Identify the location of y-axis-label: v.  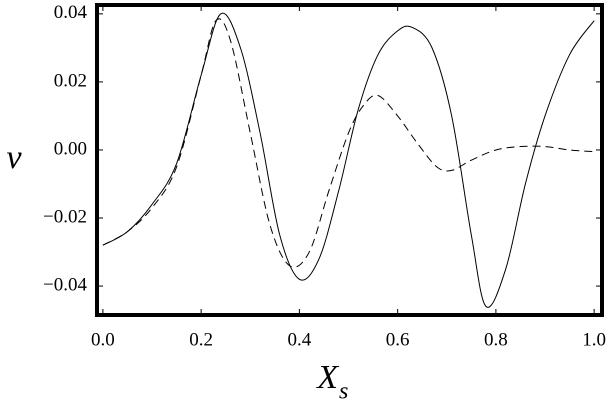
(14, 157).